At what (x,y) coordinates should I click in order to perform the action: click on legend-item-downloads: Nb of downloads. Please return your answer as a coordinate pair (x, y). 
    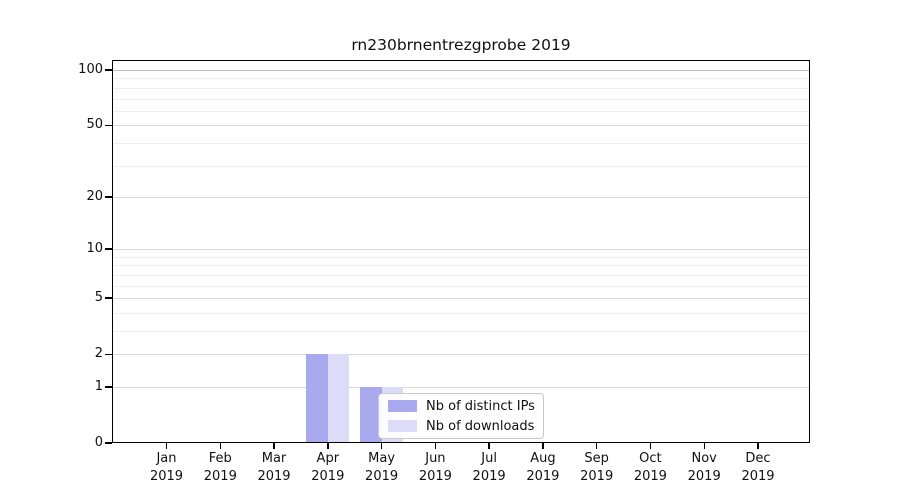
    Looking at the image, I should click on (461, 426).